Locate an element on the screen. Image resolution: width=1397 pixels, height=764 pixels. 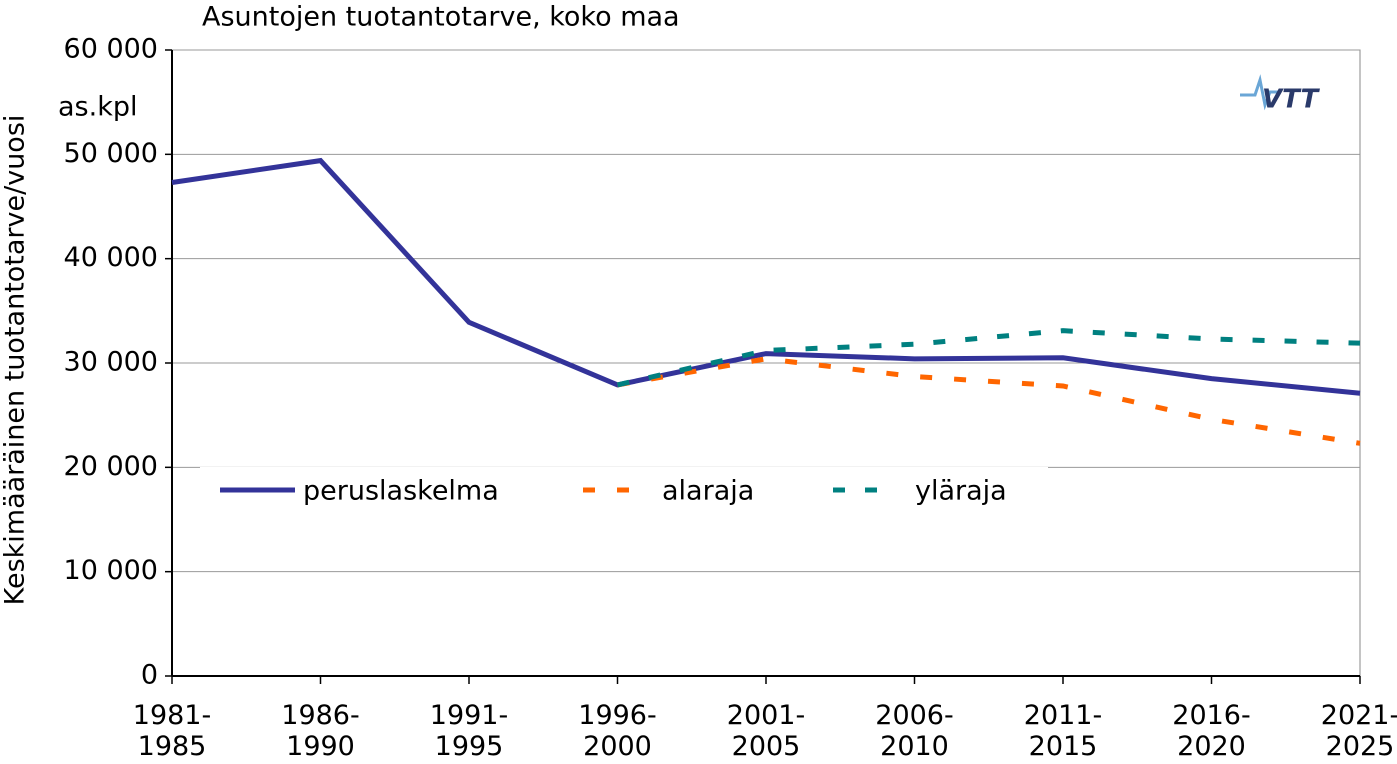
y-tick-label: 20 000 is located at coordinates (111, 466).